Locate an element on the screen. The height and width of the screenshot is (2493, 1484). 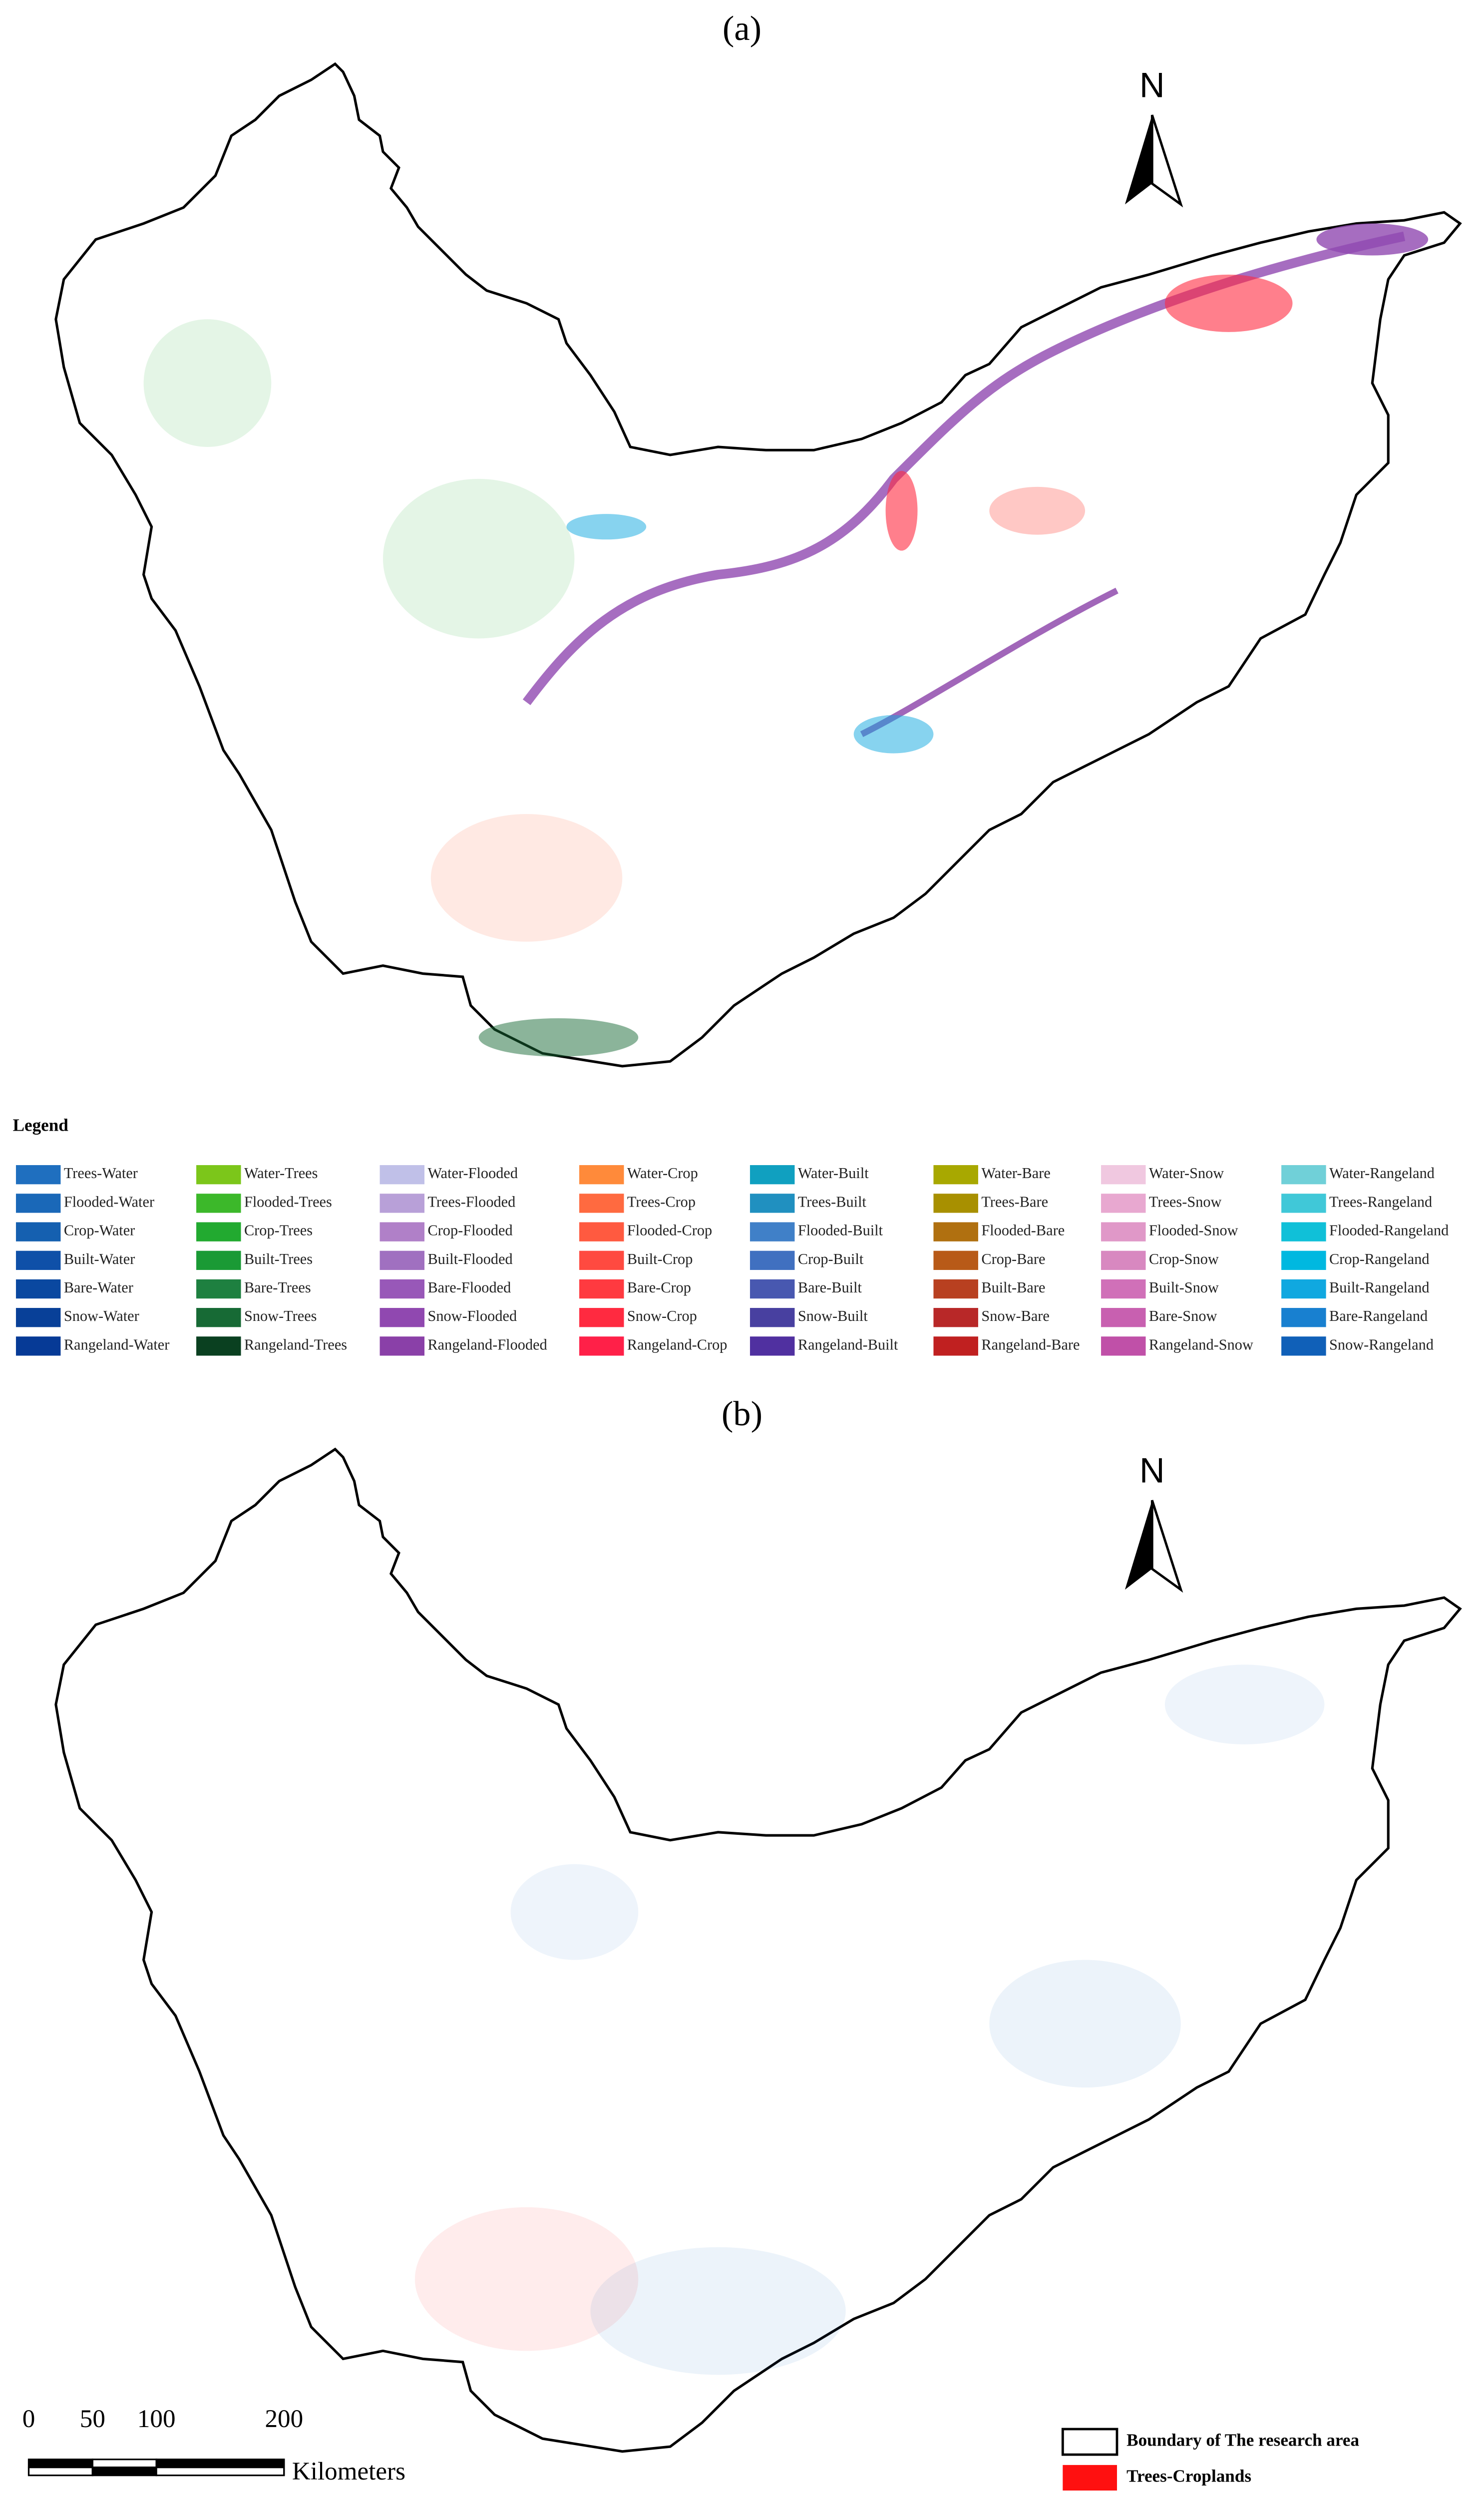
legend-label: Trees-Crop is located at coordinates (662, 1201).